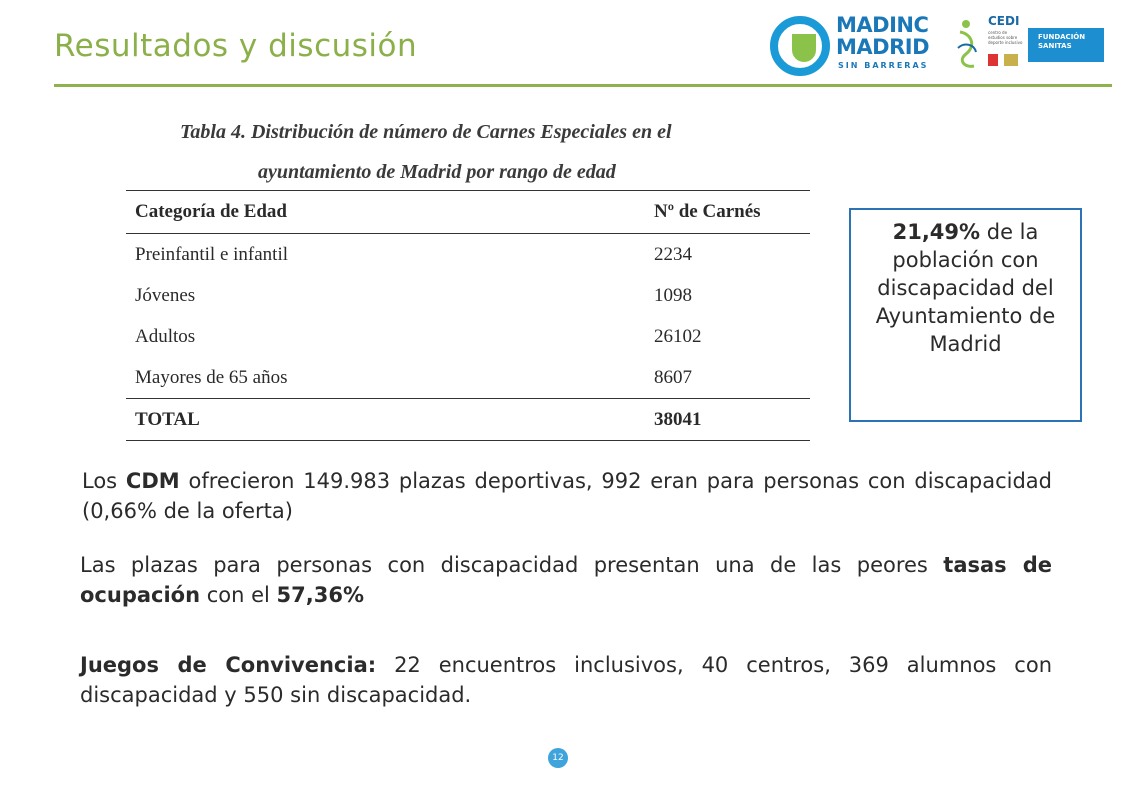  I want to click on p2-text-tasas: tasas de ocupación, so click(566, 580).